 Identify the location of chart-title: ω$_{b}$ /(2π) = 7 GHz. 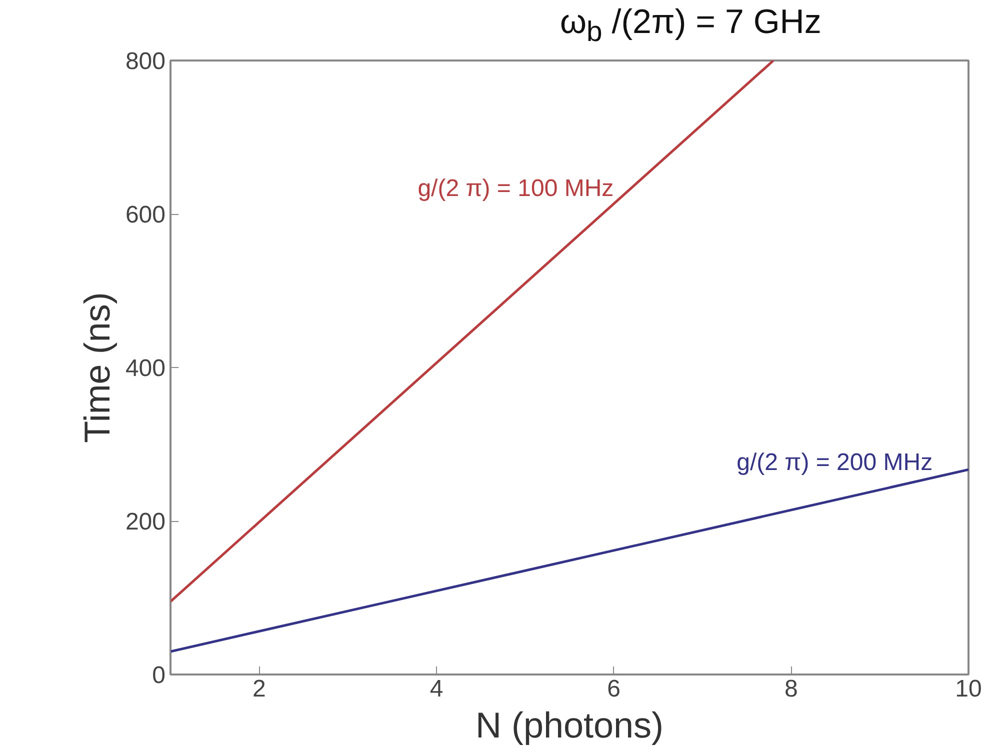
(691, 26).